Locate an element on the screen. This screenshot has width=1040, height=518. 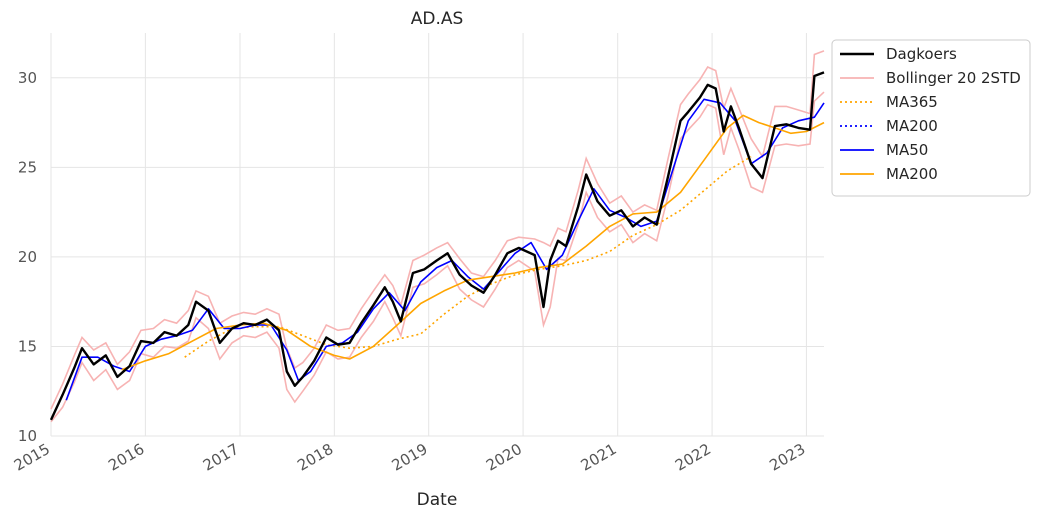
x-axis: 2015 2016 2017 2018 2019 2020 2021 2022 2023 is located at coordinates (409, 457).